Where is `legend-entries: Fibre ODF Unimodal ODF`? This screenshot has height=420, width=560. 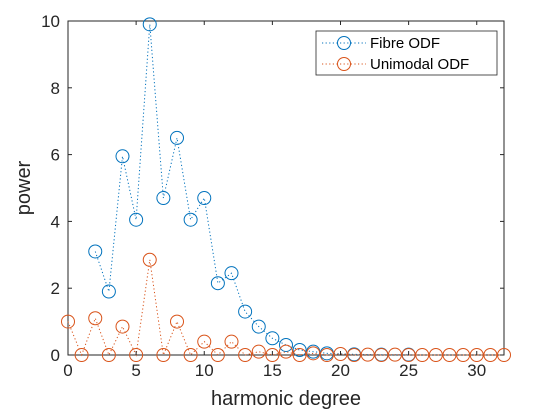
legend-entries: Fibre ODF Unimodal ODF is located at coordinates (395, 54).